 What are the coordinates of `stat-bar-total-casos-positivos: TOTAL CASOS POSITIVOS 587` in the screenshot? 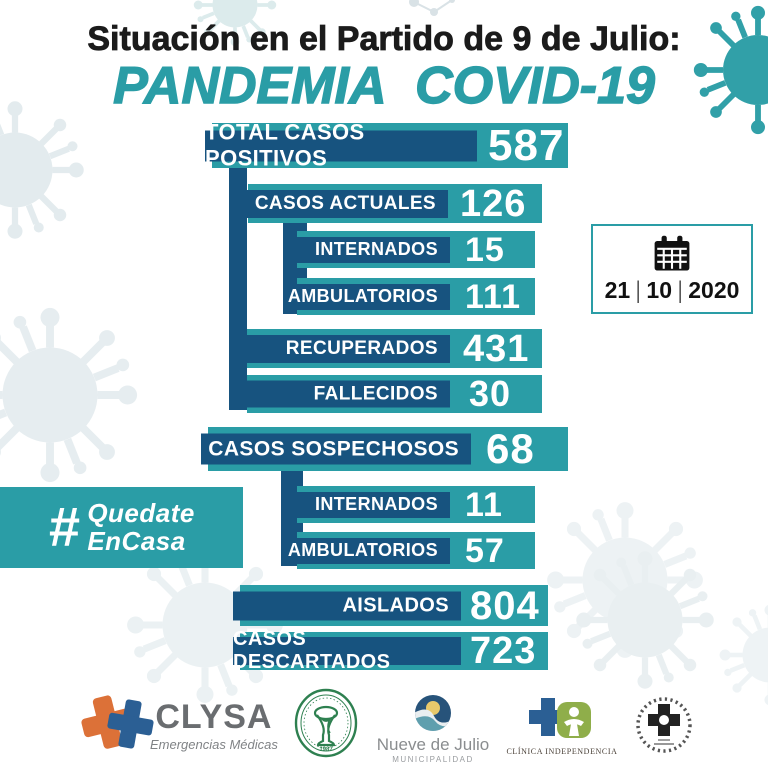 It's located at (386, 145).